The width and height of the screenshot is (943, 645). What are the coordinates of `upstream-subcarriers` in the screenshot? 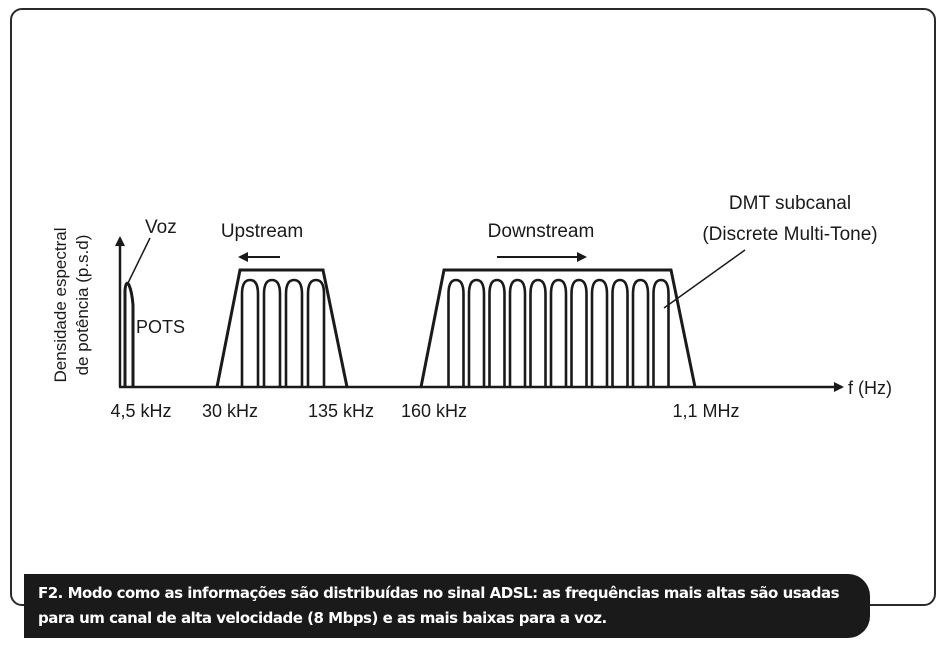 It's located at (283, 332).